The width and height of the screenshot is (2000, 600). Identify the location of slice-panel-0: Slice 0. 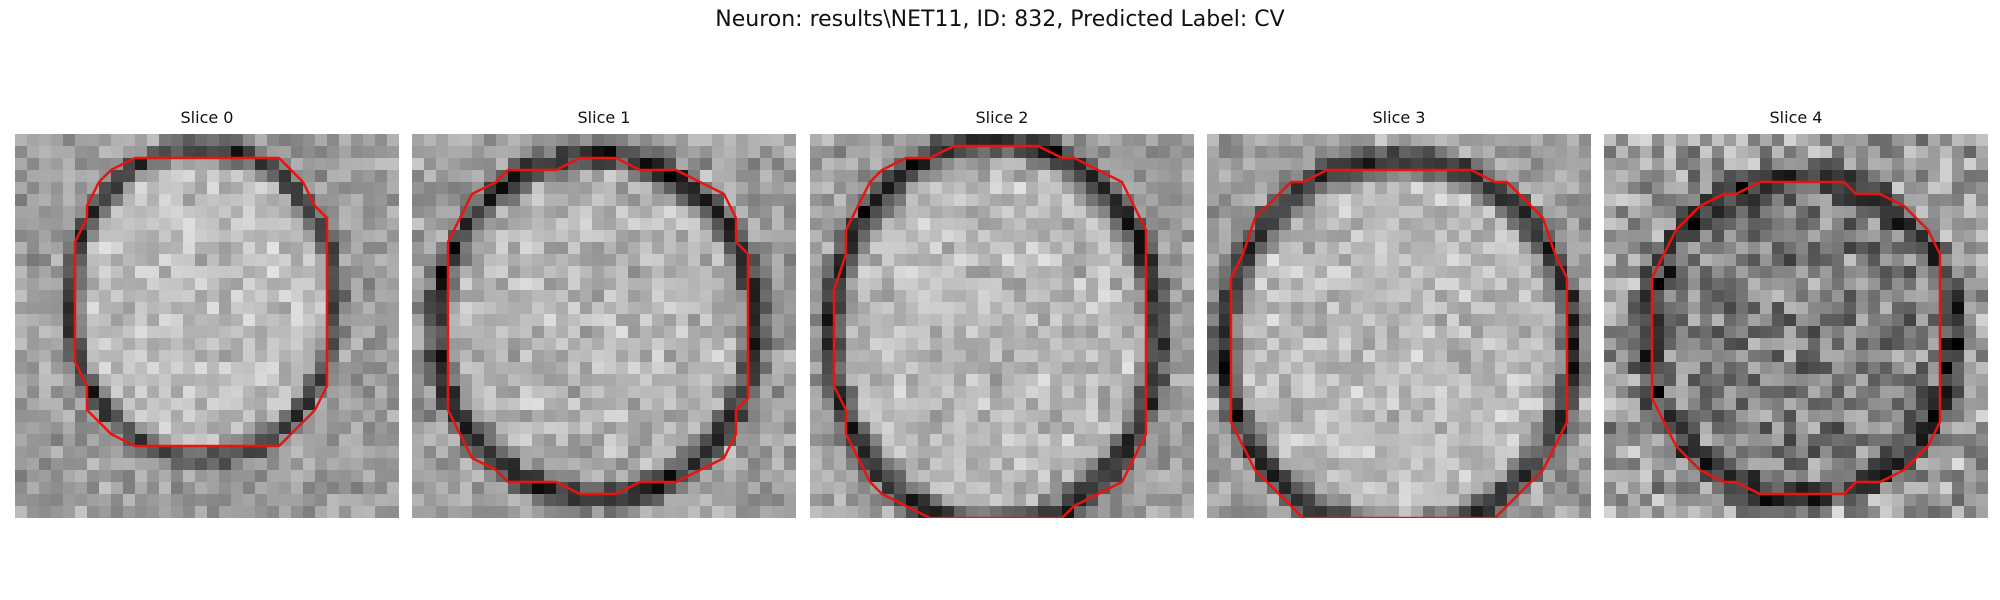
(207, 313).